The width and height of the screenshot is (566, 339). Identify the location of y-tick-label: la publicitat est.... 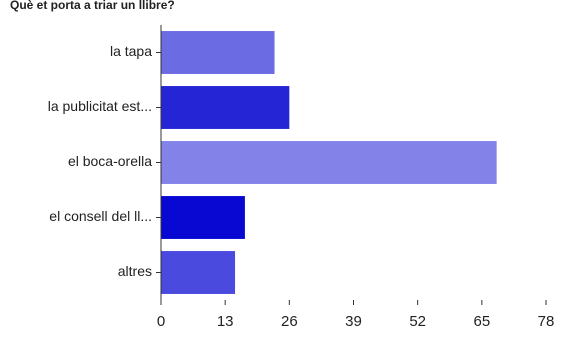
(100, 106).